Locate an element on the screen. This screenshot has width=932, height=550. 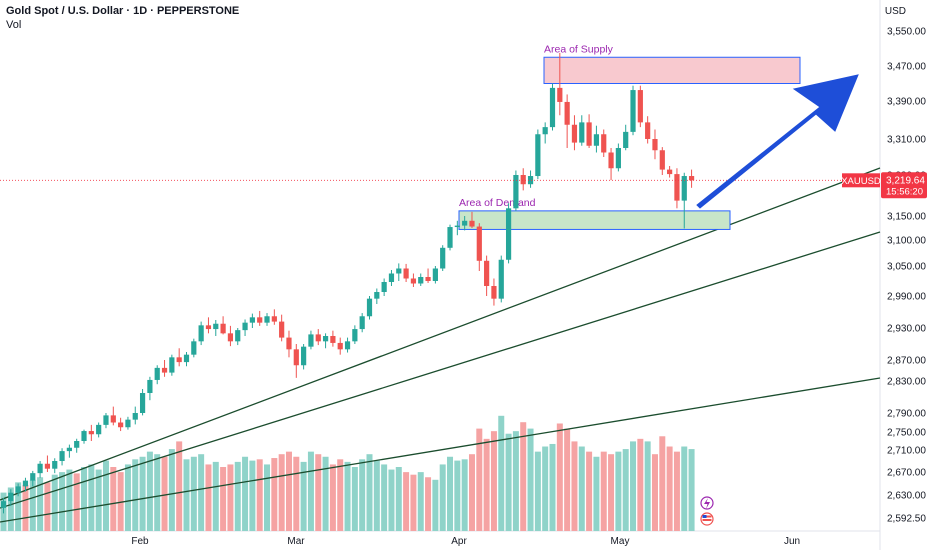
y-tick-label: 2,830.00 is located at coordinates (906, 382).